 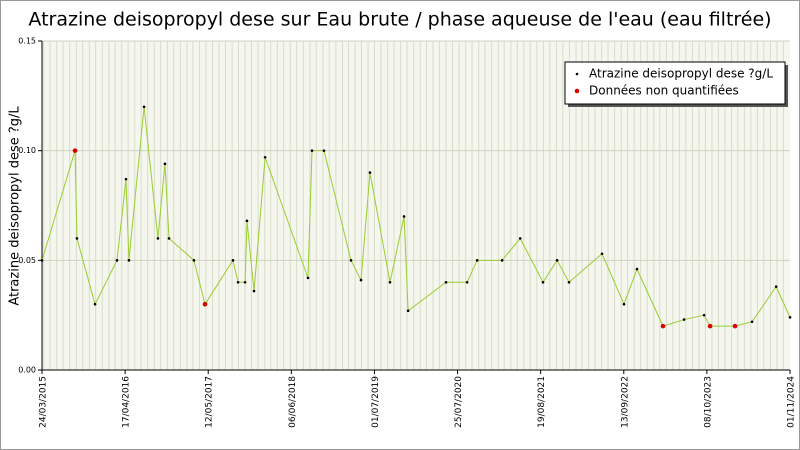 I want to click on x-tick-label: 17/04/2016, so click(x=127, y=402).